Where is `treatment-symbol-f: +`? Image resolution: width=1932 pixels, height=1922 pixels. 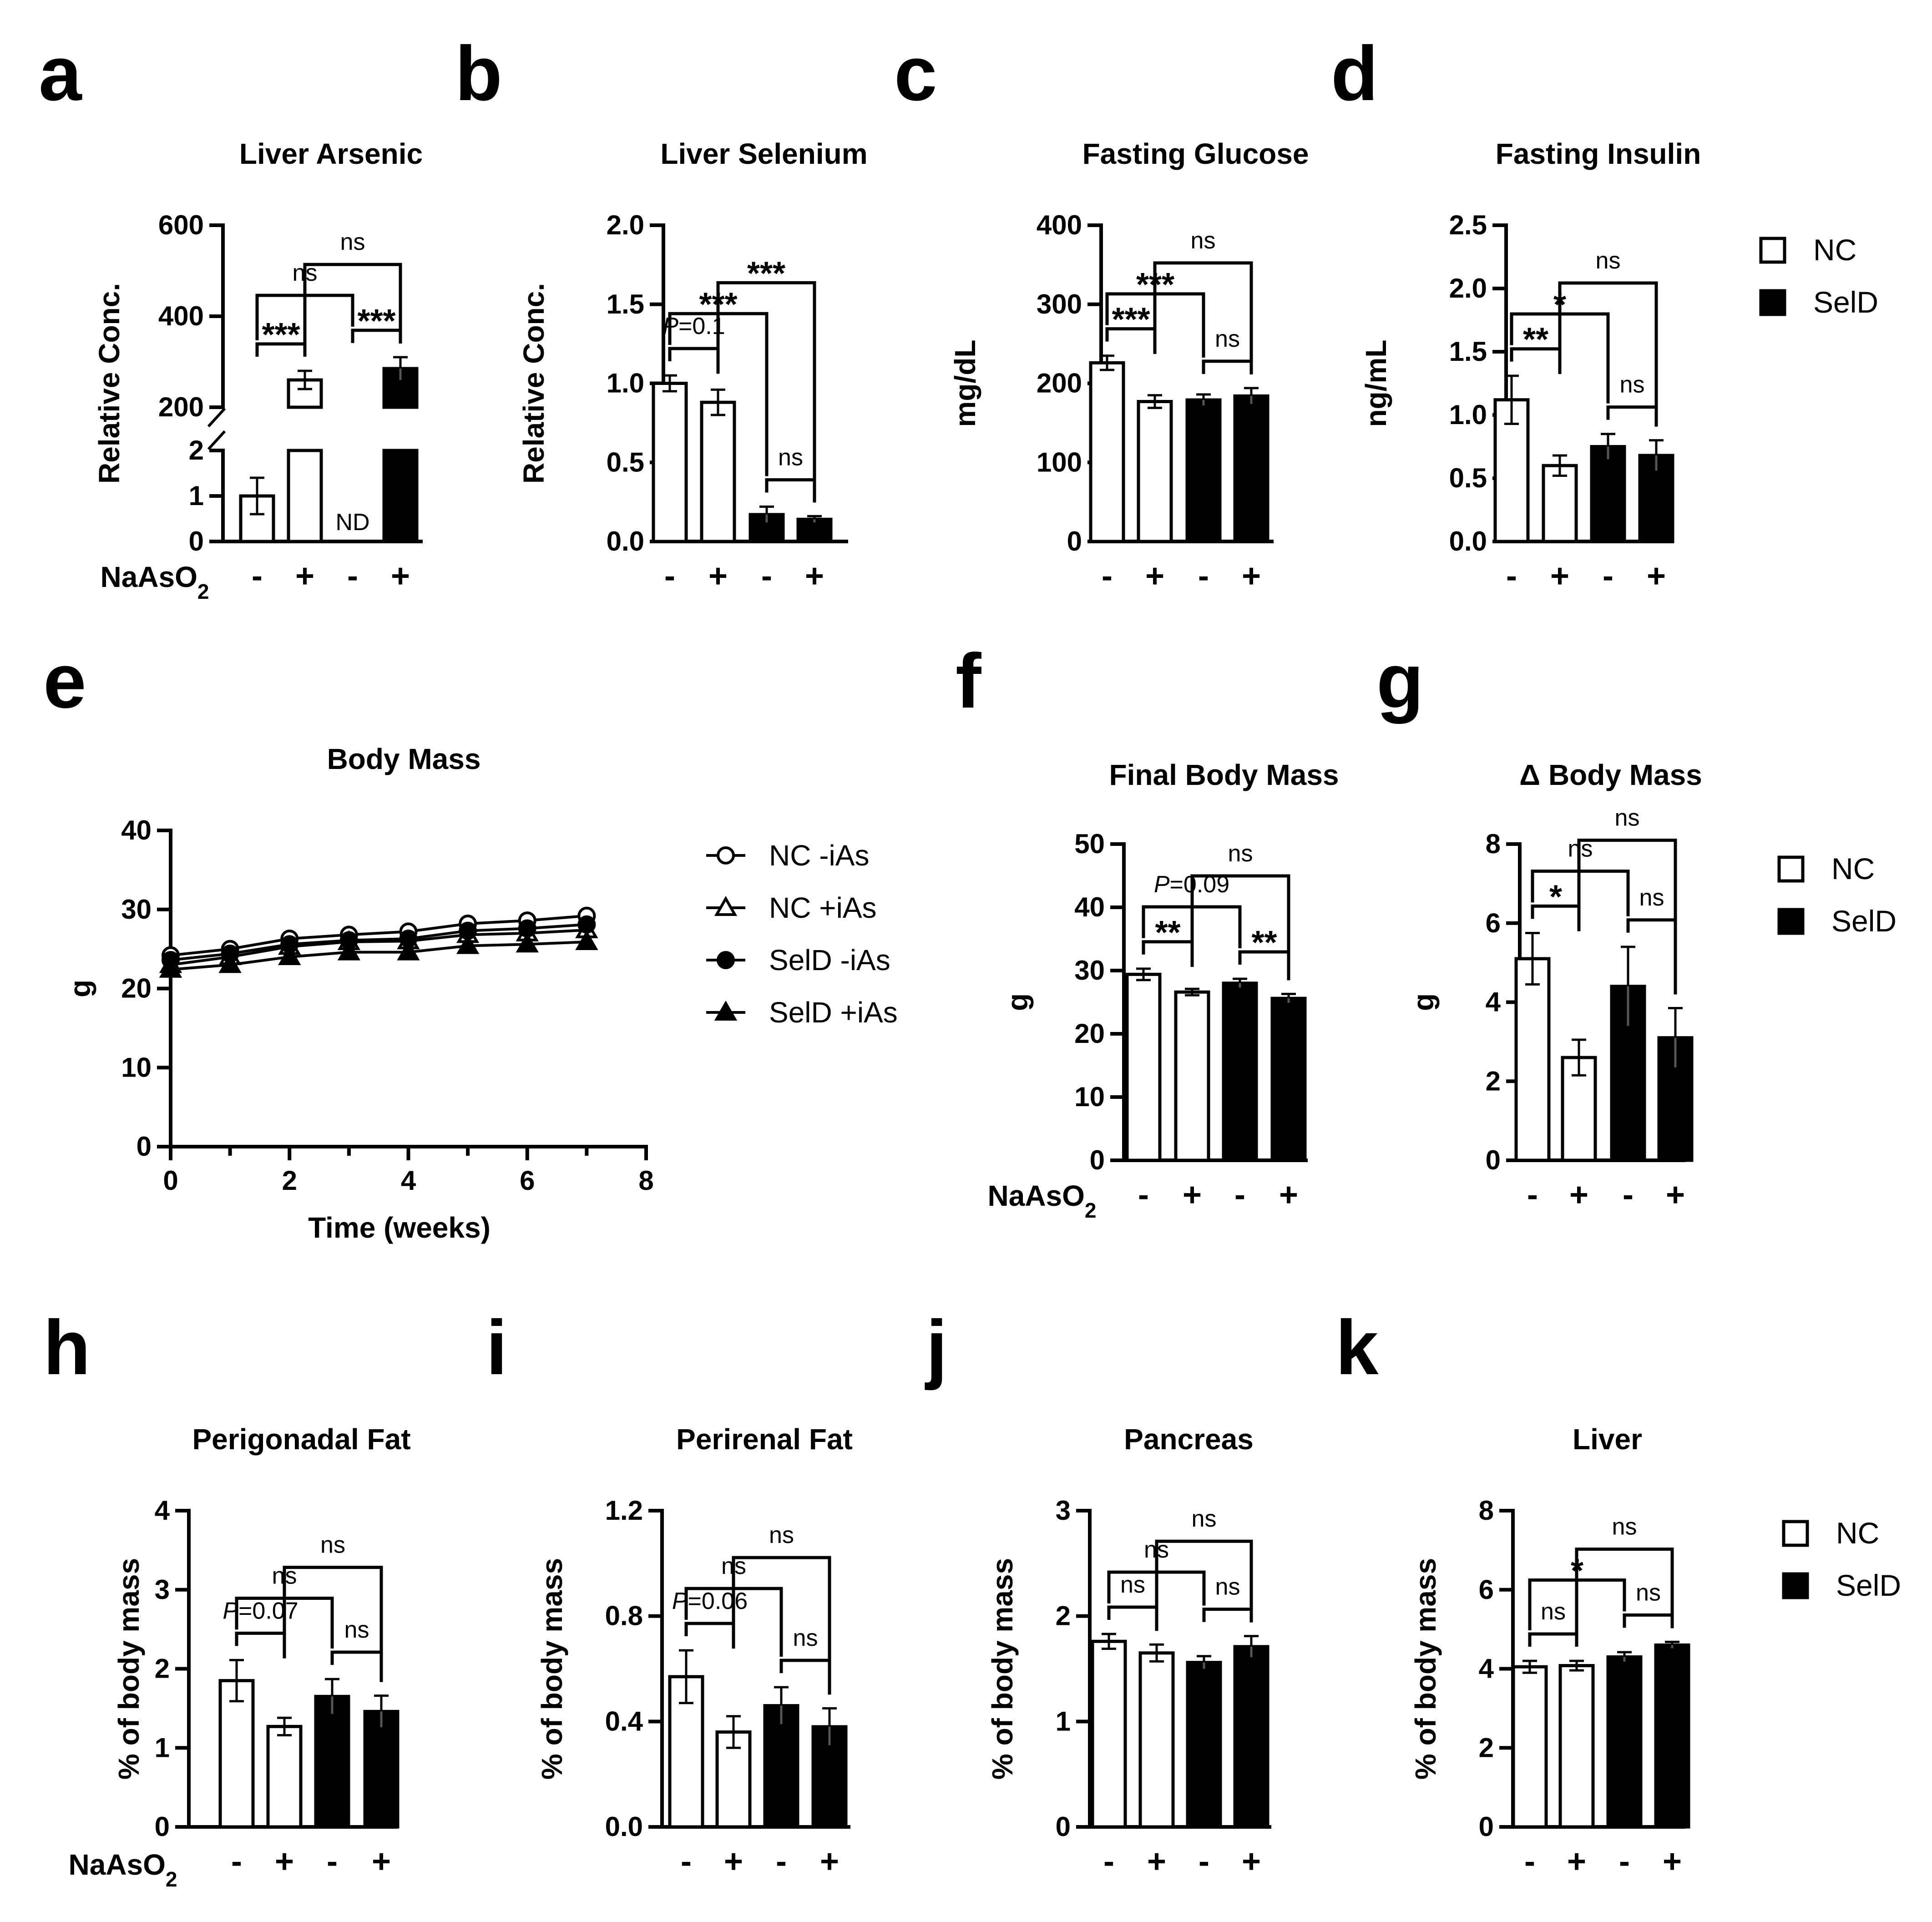 treatment-symbol-f: + is located at coordinates (1288, 1195).